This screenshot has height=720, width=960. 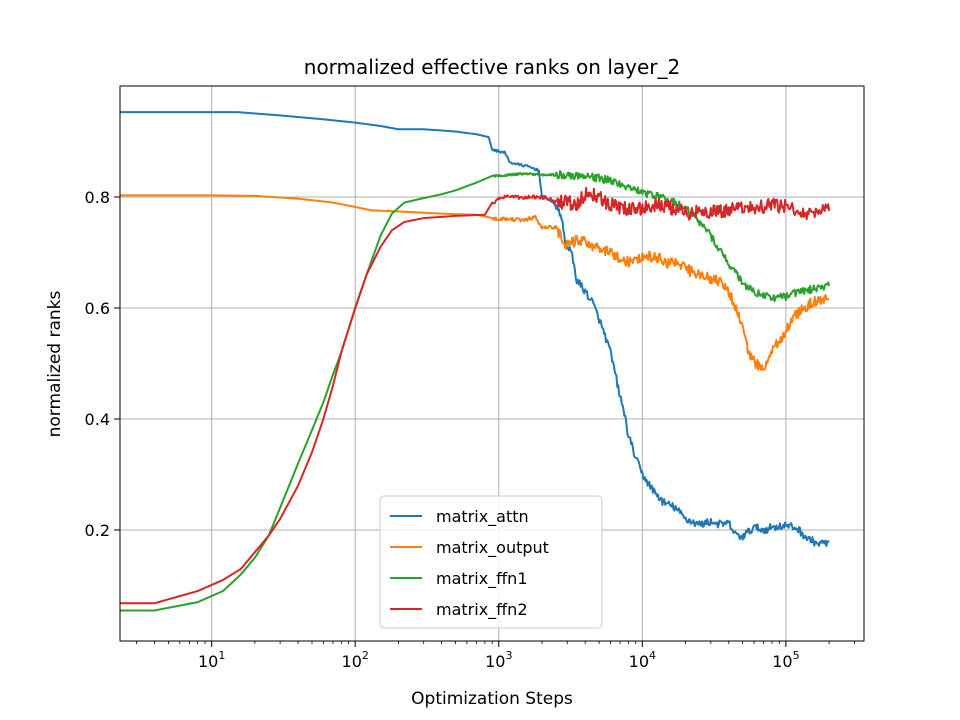 What do you see at coordinates (492, 67) in the screenshot?
I see `chart-title: normalized effective ranks on layer_2` at bounding box center [492, 67].